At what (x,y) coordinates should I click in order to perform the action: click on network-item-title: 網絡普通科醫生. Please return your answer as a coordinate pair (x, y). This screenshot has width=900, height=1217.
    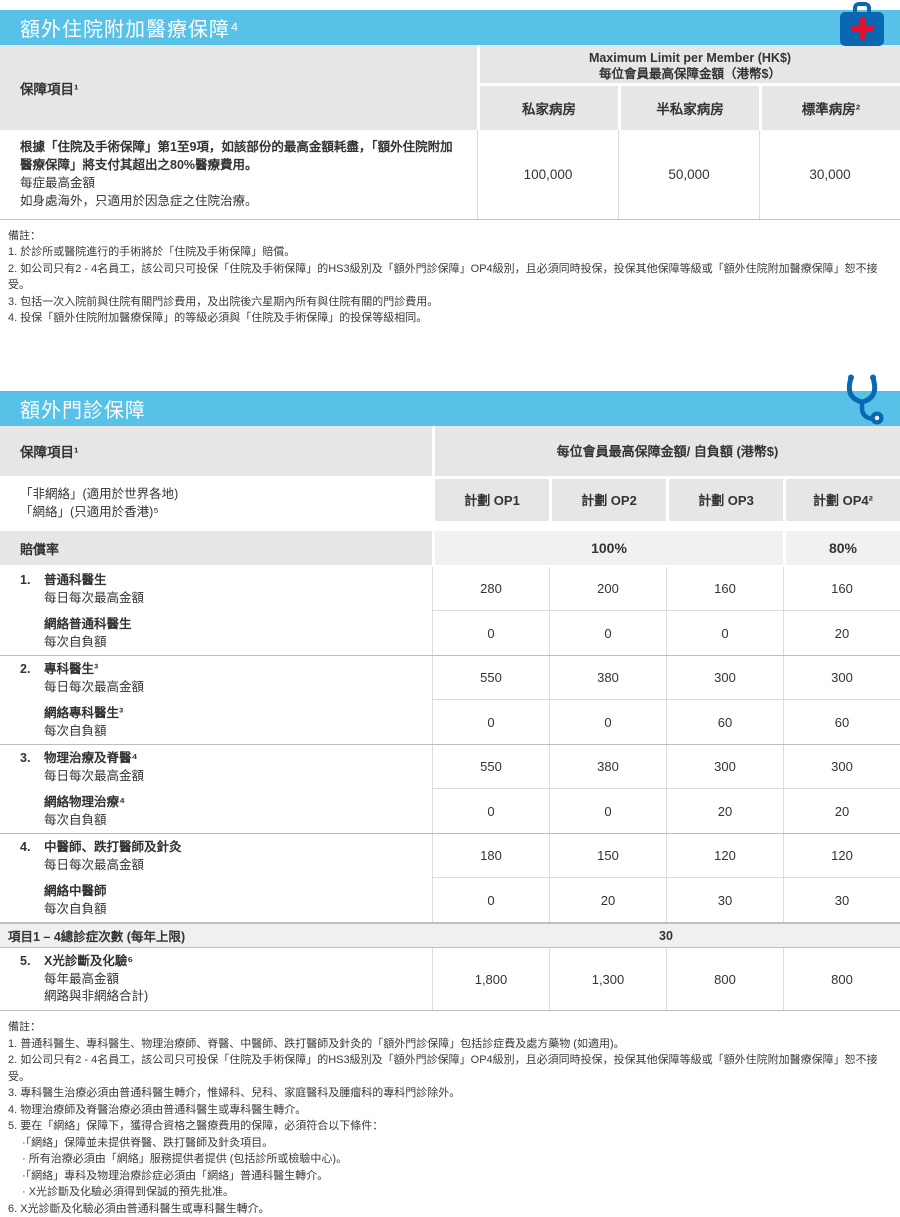
    Looking at the image, I should click on (233, 625).